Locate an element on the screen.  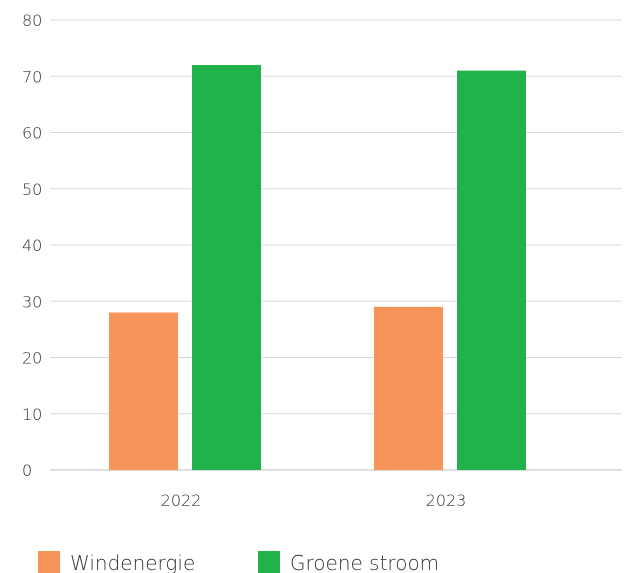
legend-label: Windenergie is located at coordinates (132, 562).